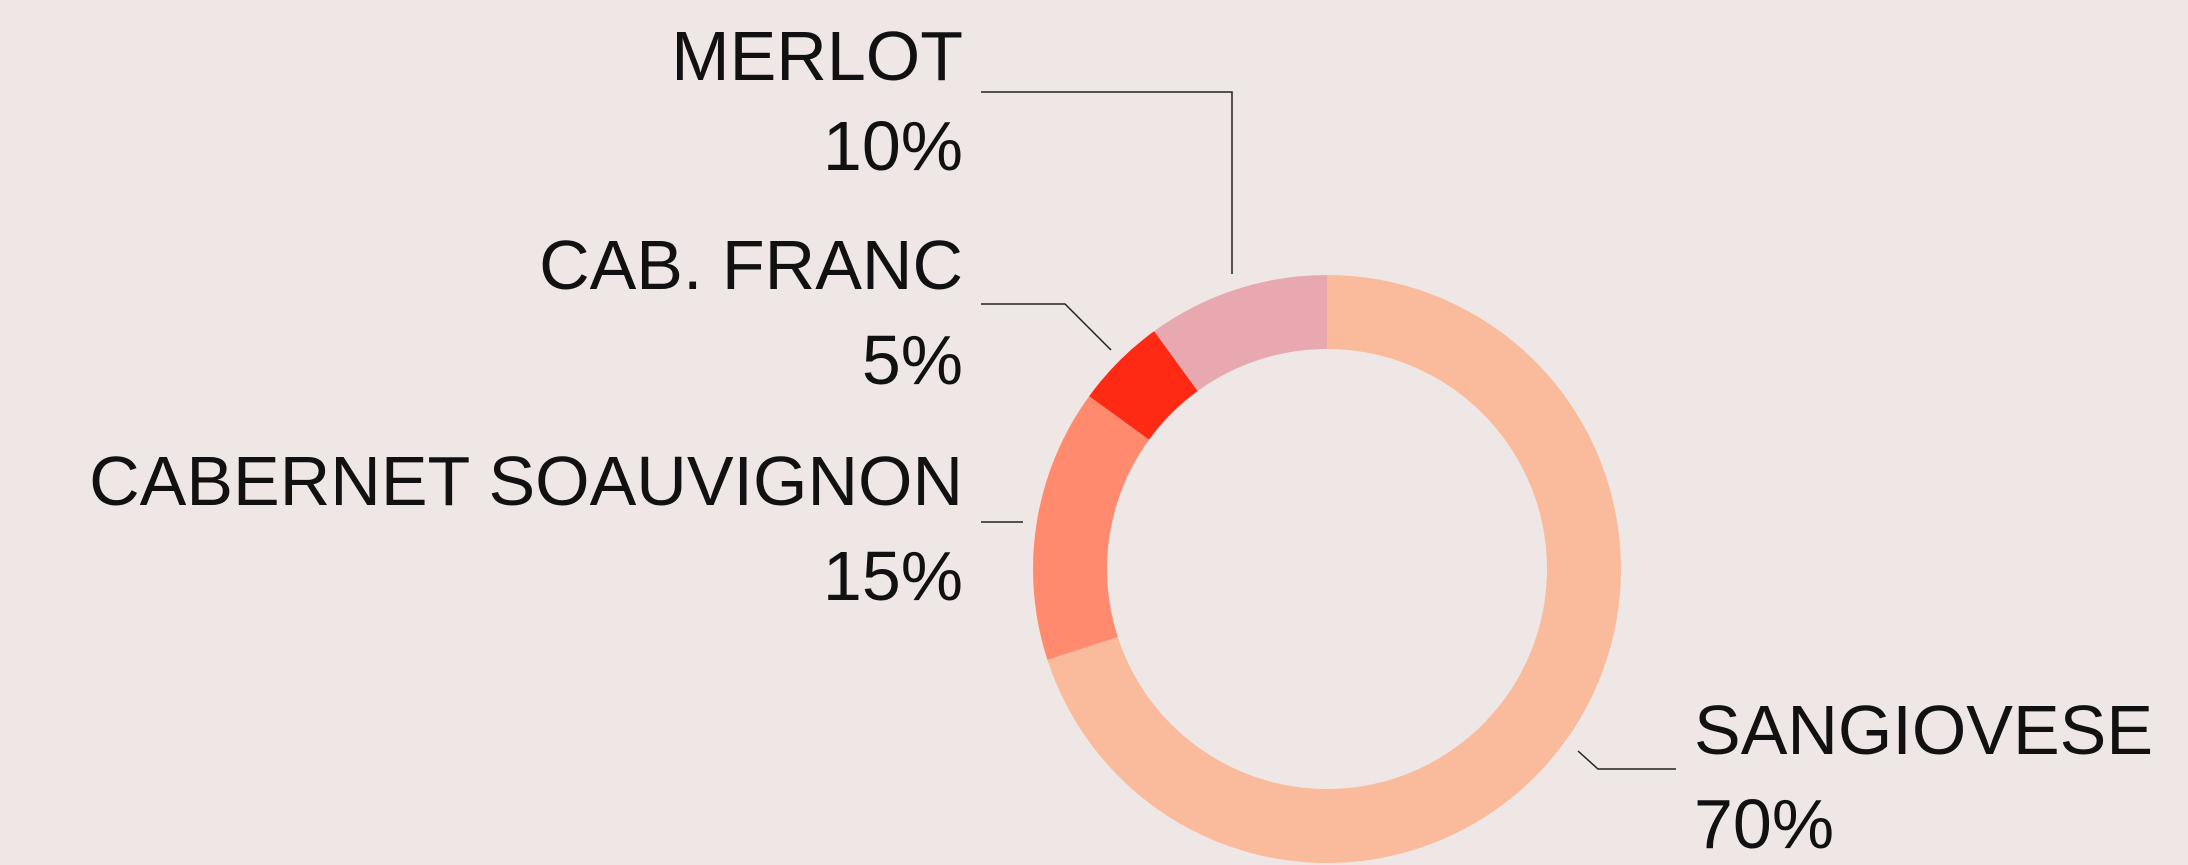 The image size is (2188, 865). I want to click on value-label: 15%, so click(893, 576).